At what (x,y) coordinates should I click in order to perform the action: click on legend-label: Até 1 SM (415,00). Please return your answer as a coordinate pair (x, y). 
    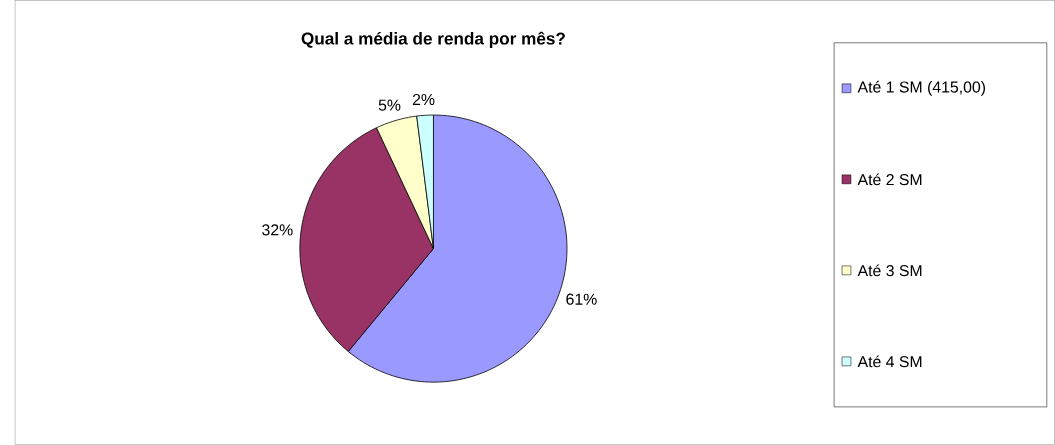
    Looking at the image, I should click on (921, 88).